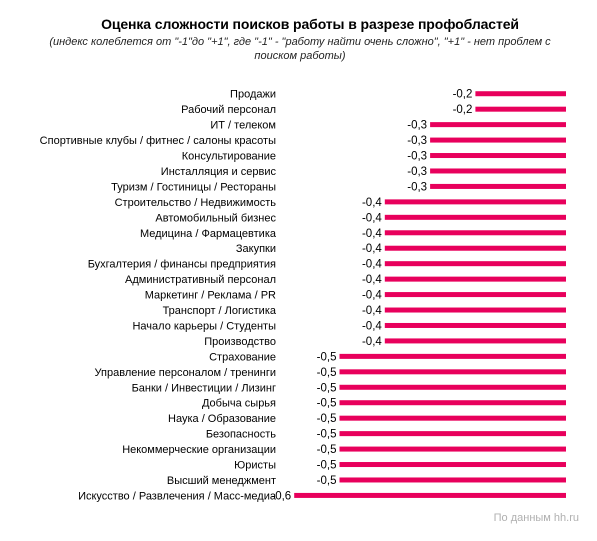 The height and width of the screenshot is (541, 597). What do you see at coordinates (243, 126) in the screenshot?
I see `category-label: ИТ / телеком` at bounding box center [243, 126].